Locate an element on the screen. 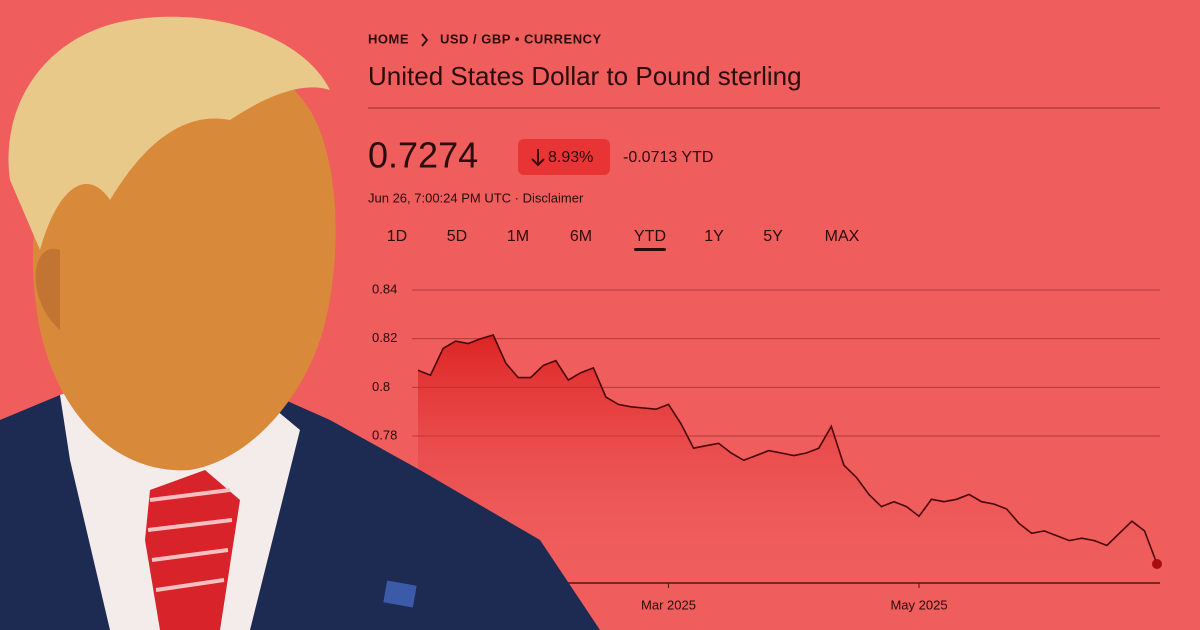 This screenshot has height=630, width=1200. range-tab: YTD is located at coordinates (650, 236).